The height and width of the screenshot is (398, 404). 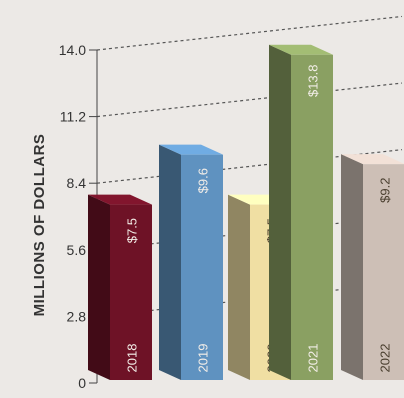 What do you see at coordinates (312, 80) in the screenshot?
I see `value-label: $13.8` at bounding box center [312, 80].